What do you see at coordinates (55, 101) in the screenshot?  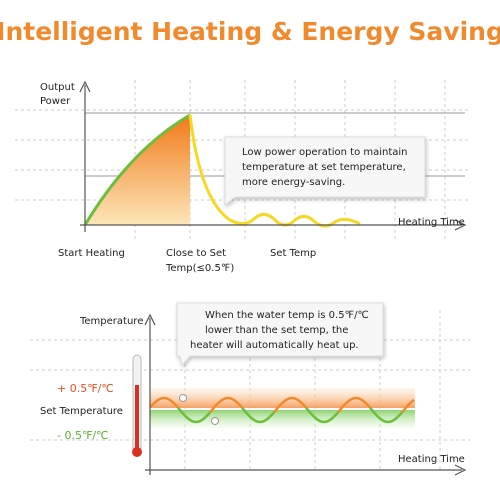 I see `y-label: Power` at bounding box center [55, 101].